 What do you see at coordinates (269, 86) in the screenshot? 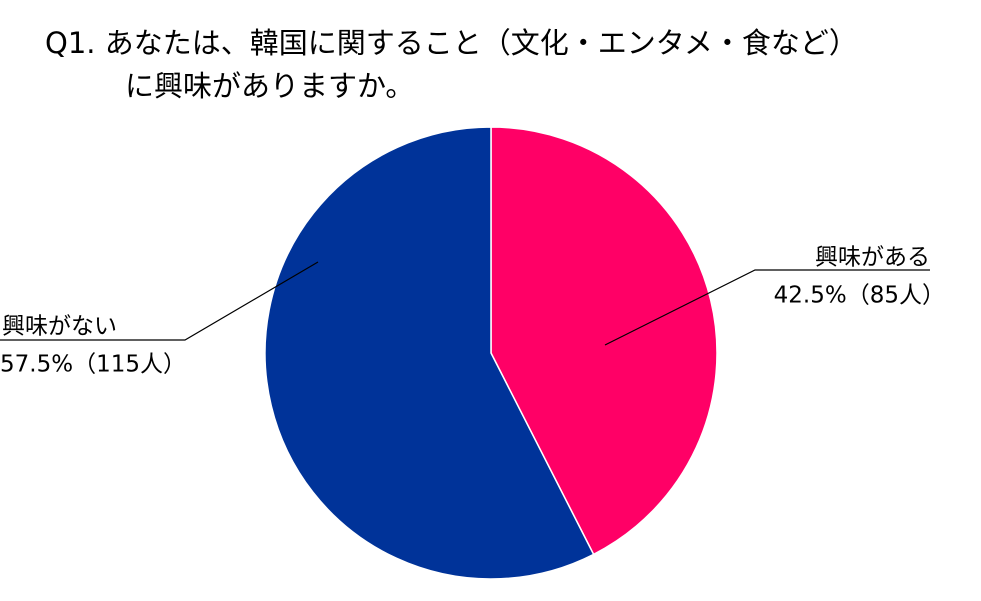
I see `chart-title: に興味がありますか。` at bounding box center [269, 86].